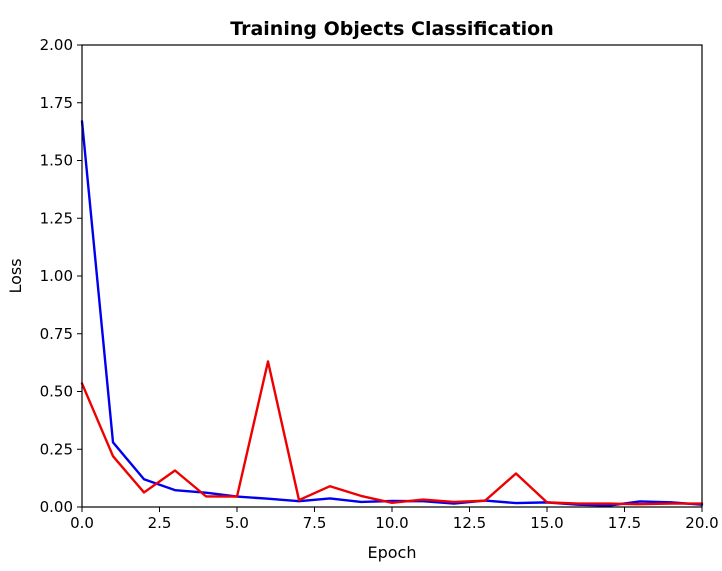  Describe the element at coordinates (56, 103) in the screenshot. I see `y-tick-label: 1.75` at that location.